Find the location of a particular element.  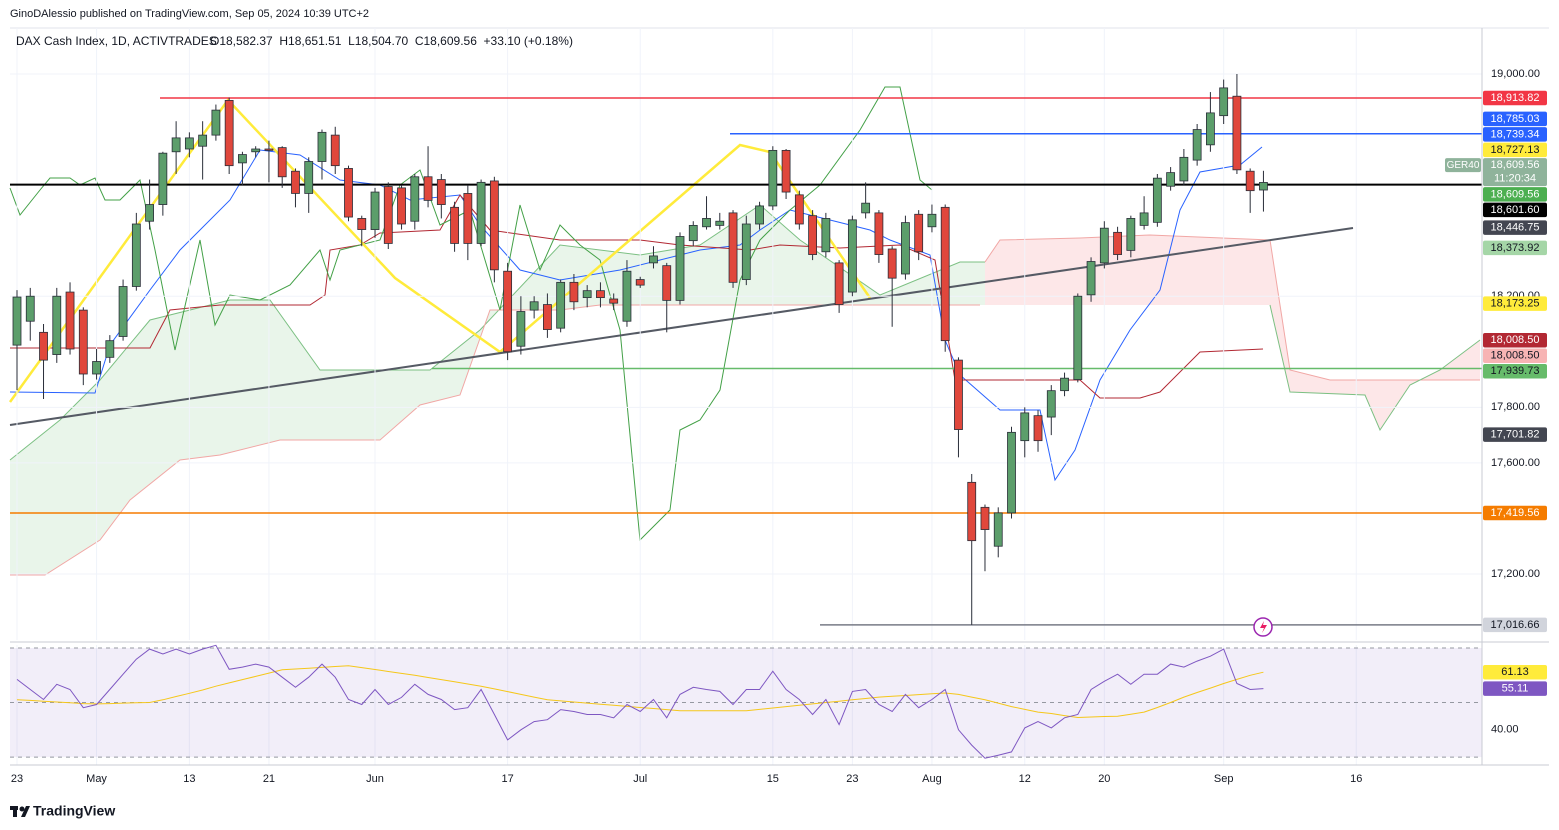

symbol-tag: GER40 is located at coordinates (1463, 165).